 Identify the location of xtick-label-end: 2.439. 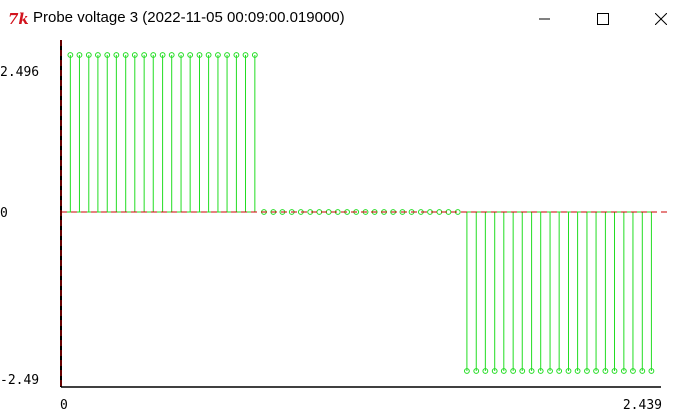
(642, 405).